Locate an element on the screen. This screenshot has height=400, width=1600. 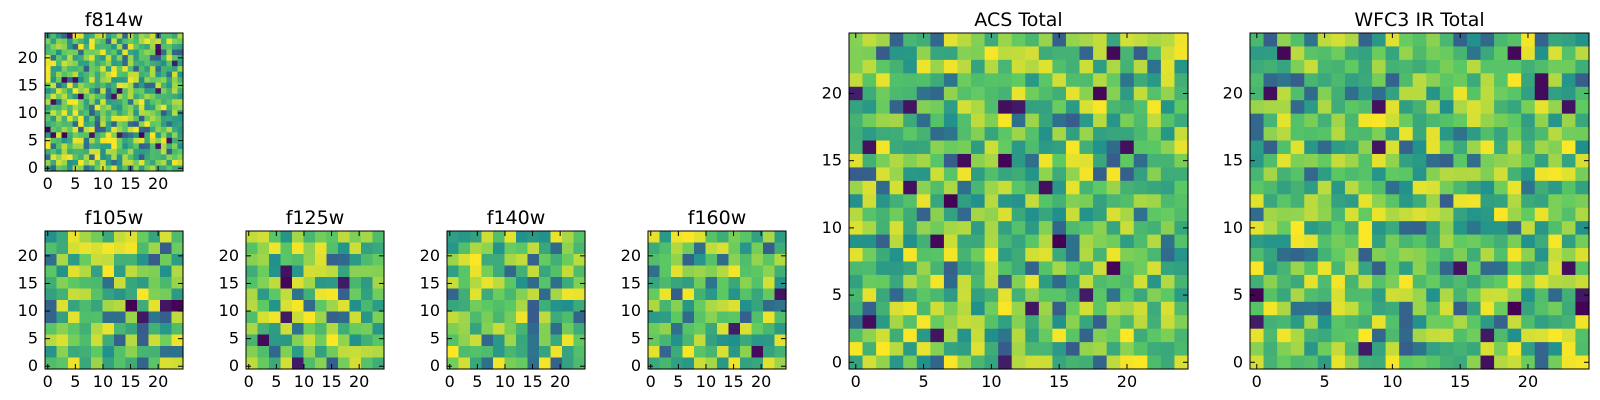
y-tick-label: 15 is located at coordinates (28, 84).